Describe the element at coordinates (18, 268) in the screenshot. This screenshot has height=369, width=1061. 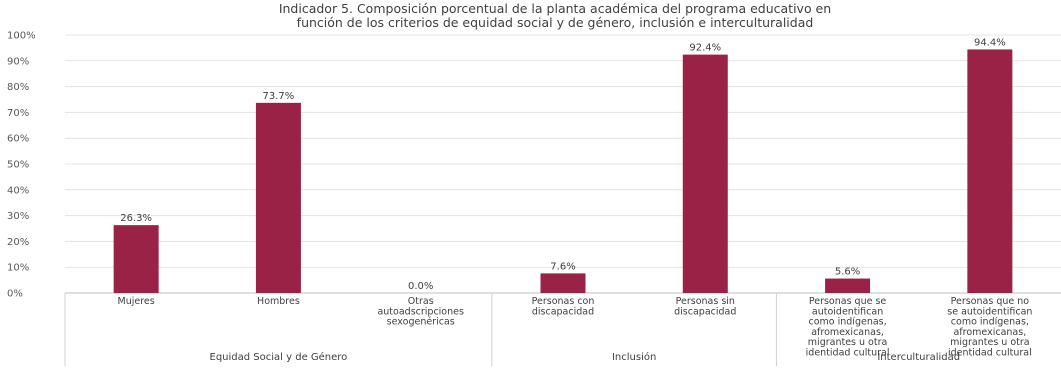
I see `y-tick-label: 10%` at that location.